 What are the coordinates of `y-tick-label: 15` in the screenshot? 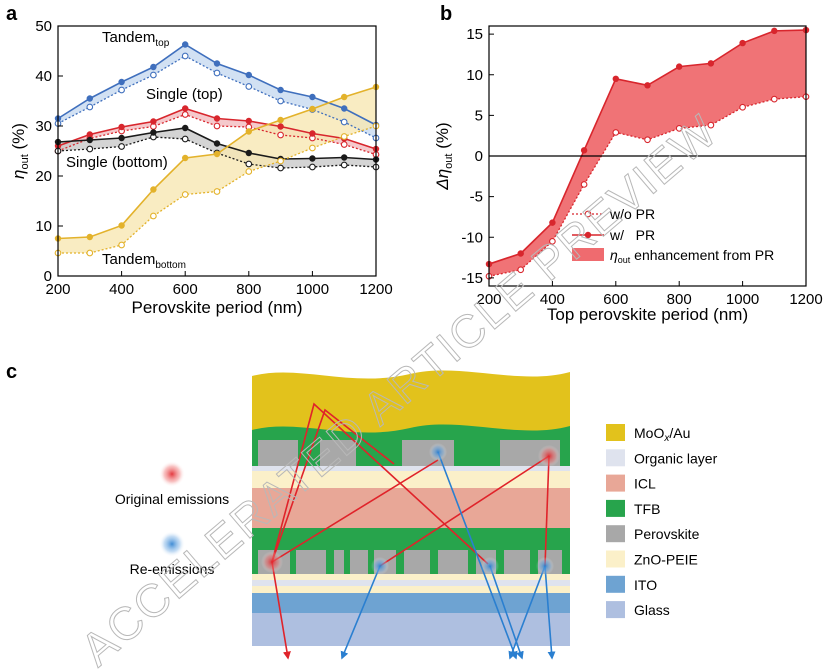 It's located at (474, 34).